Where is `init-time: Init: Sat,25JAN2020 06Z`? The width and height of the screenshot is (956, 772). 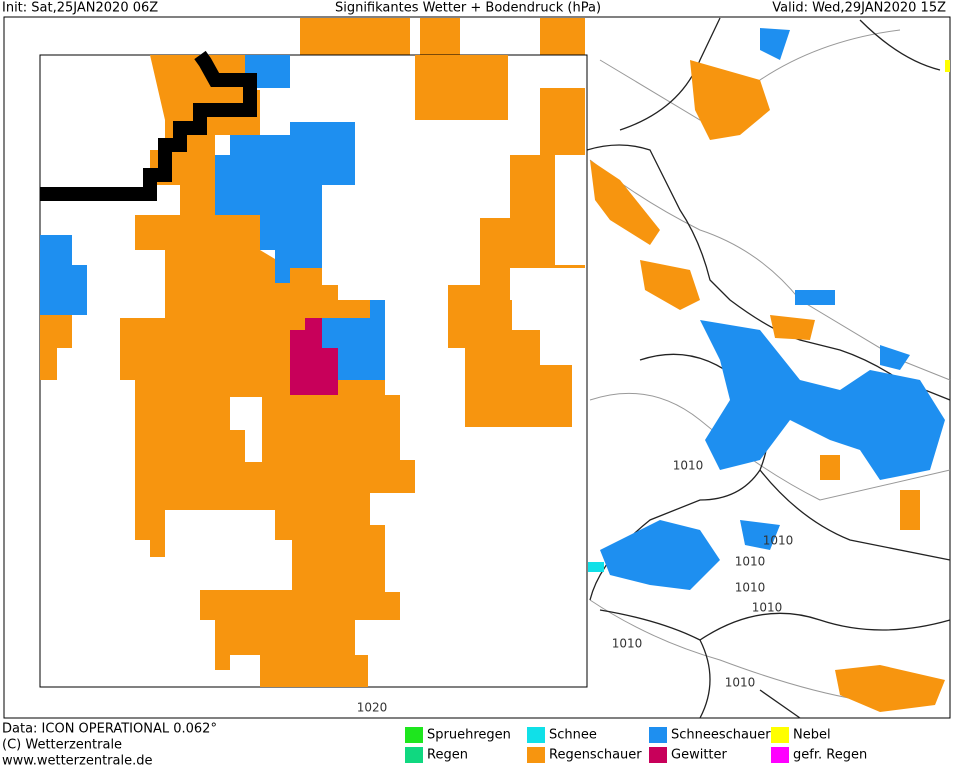 init-time: Init: Sat,25JAN2020 06Z is located at coordinates (80, 8).